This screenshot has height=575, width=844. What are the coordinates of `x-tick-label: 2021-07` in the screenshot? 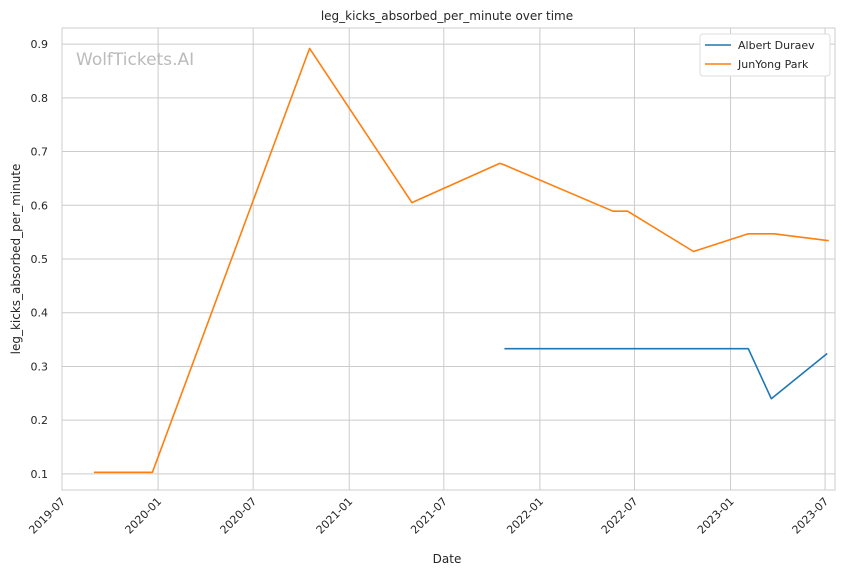 It's located at (429, 516).